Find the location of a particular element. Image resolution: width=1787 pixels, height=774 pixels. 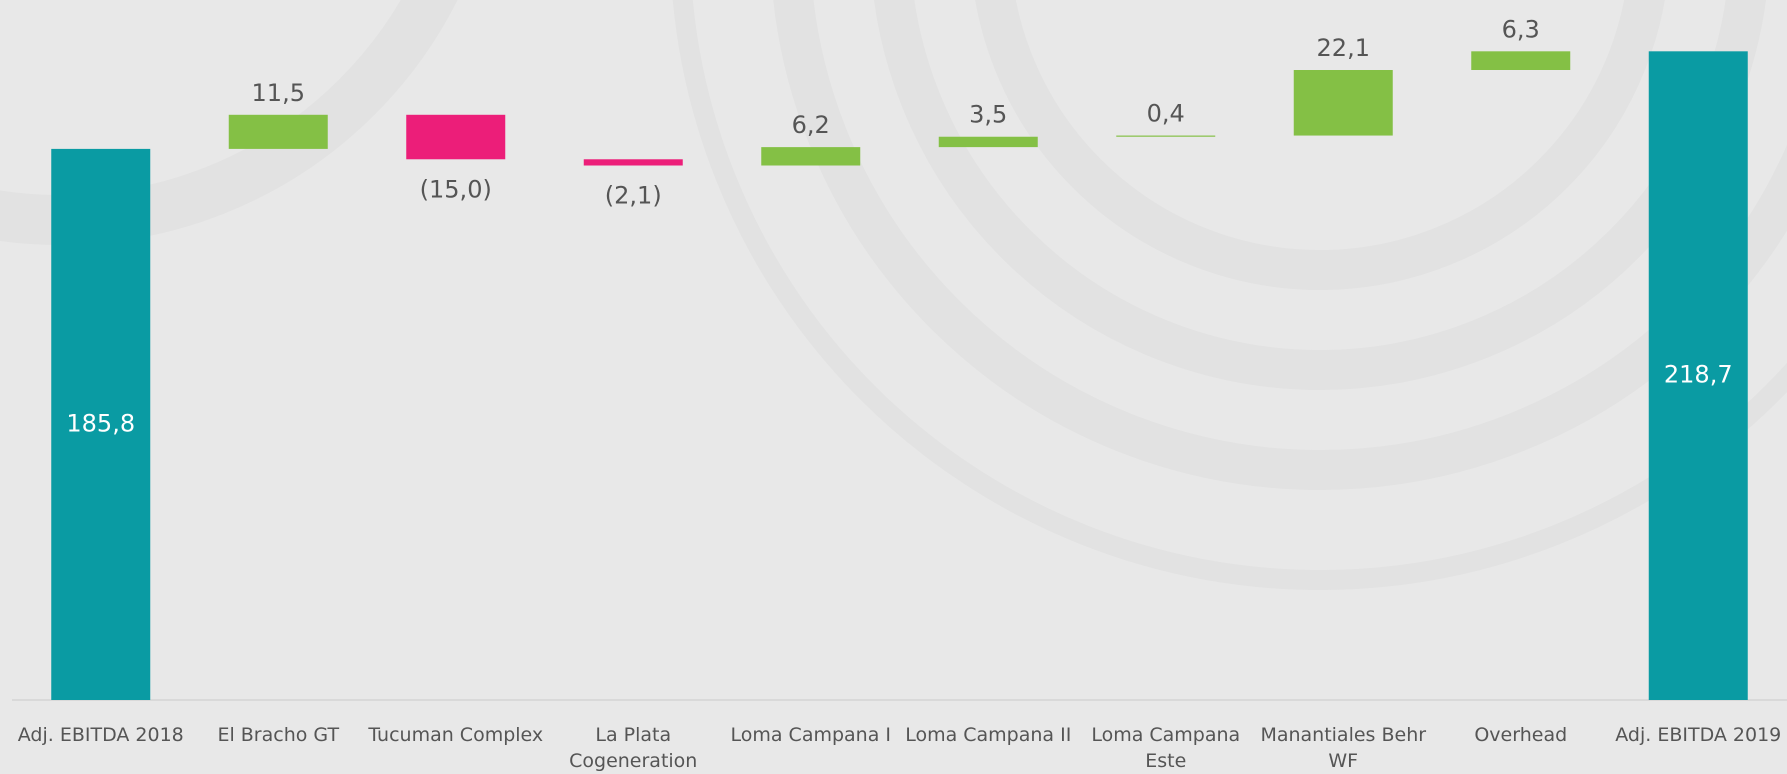

x-tick-label: Manantiales Behr WF is located at coordinates (1343, 748).